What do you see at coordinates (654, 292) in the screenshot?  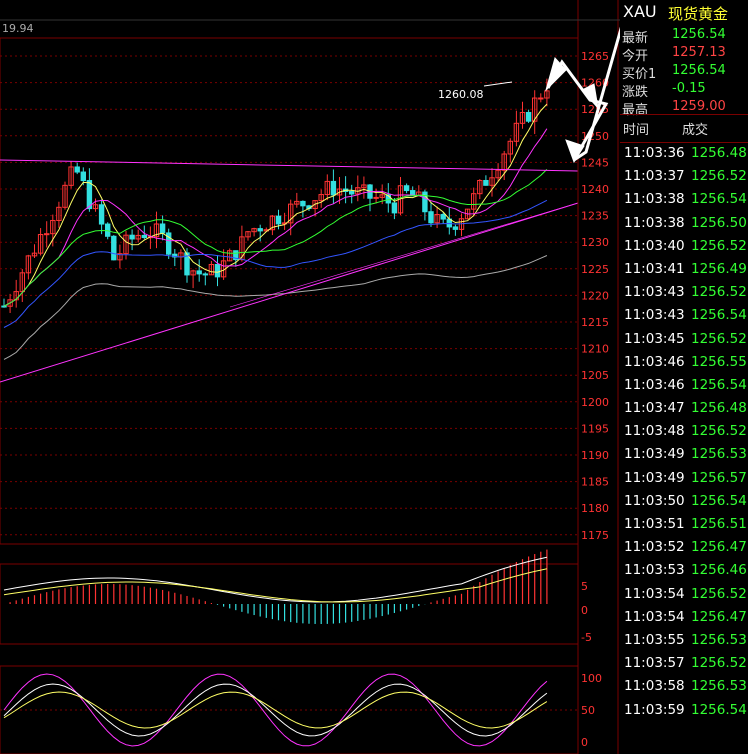 I see `trade-time: 11:03:43` at bounding box center [654, 292].